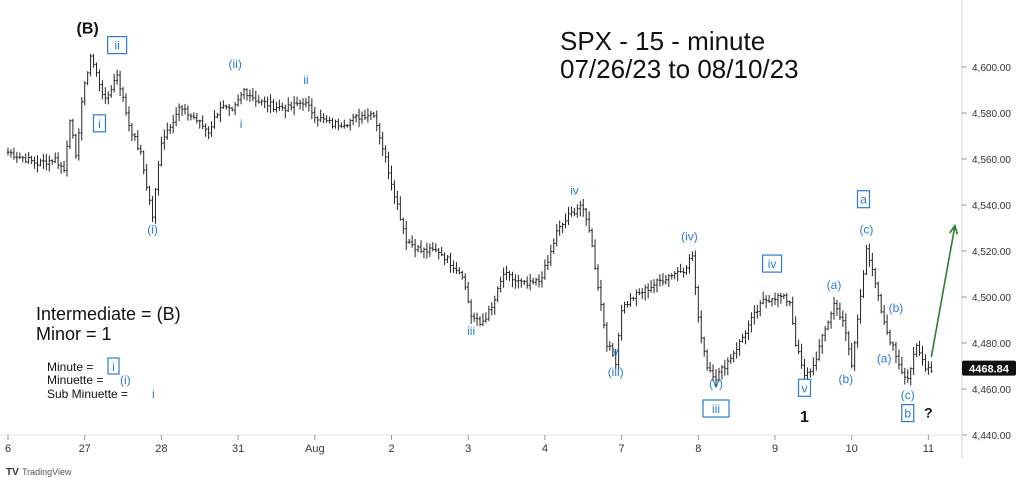 Image resolution: width=1023 pixels, height=484 pixels. I want to click on wave-label: (c), so click(866, 230).